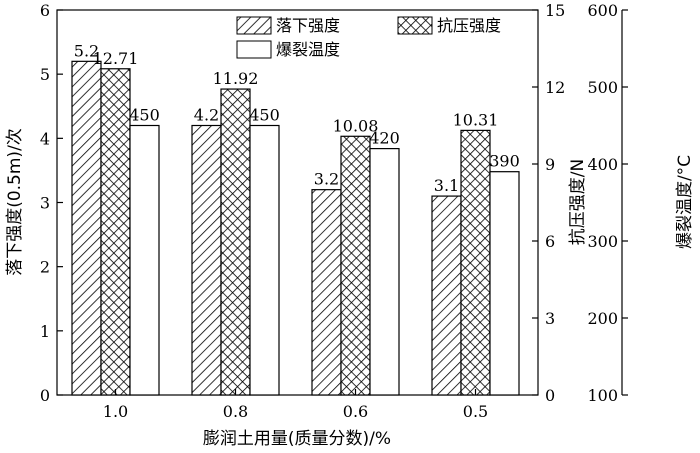 Image resolution: width=700 pixels, height=453 pixels. Describe the element at coordinates (555, 87) in the screenshot. I see `right1-tick-label-4: 12` at that location.